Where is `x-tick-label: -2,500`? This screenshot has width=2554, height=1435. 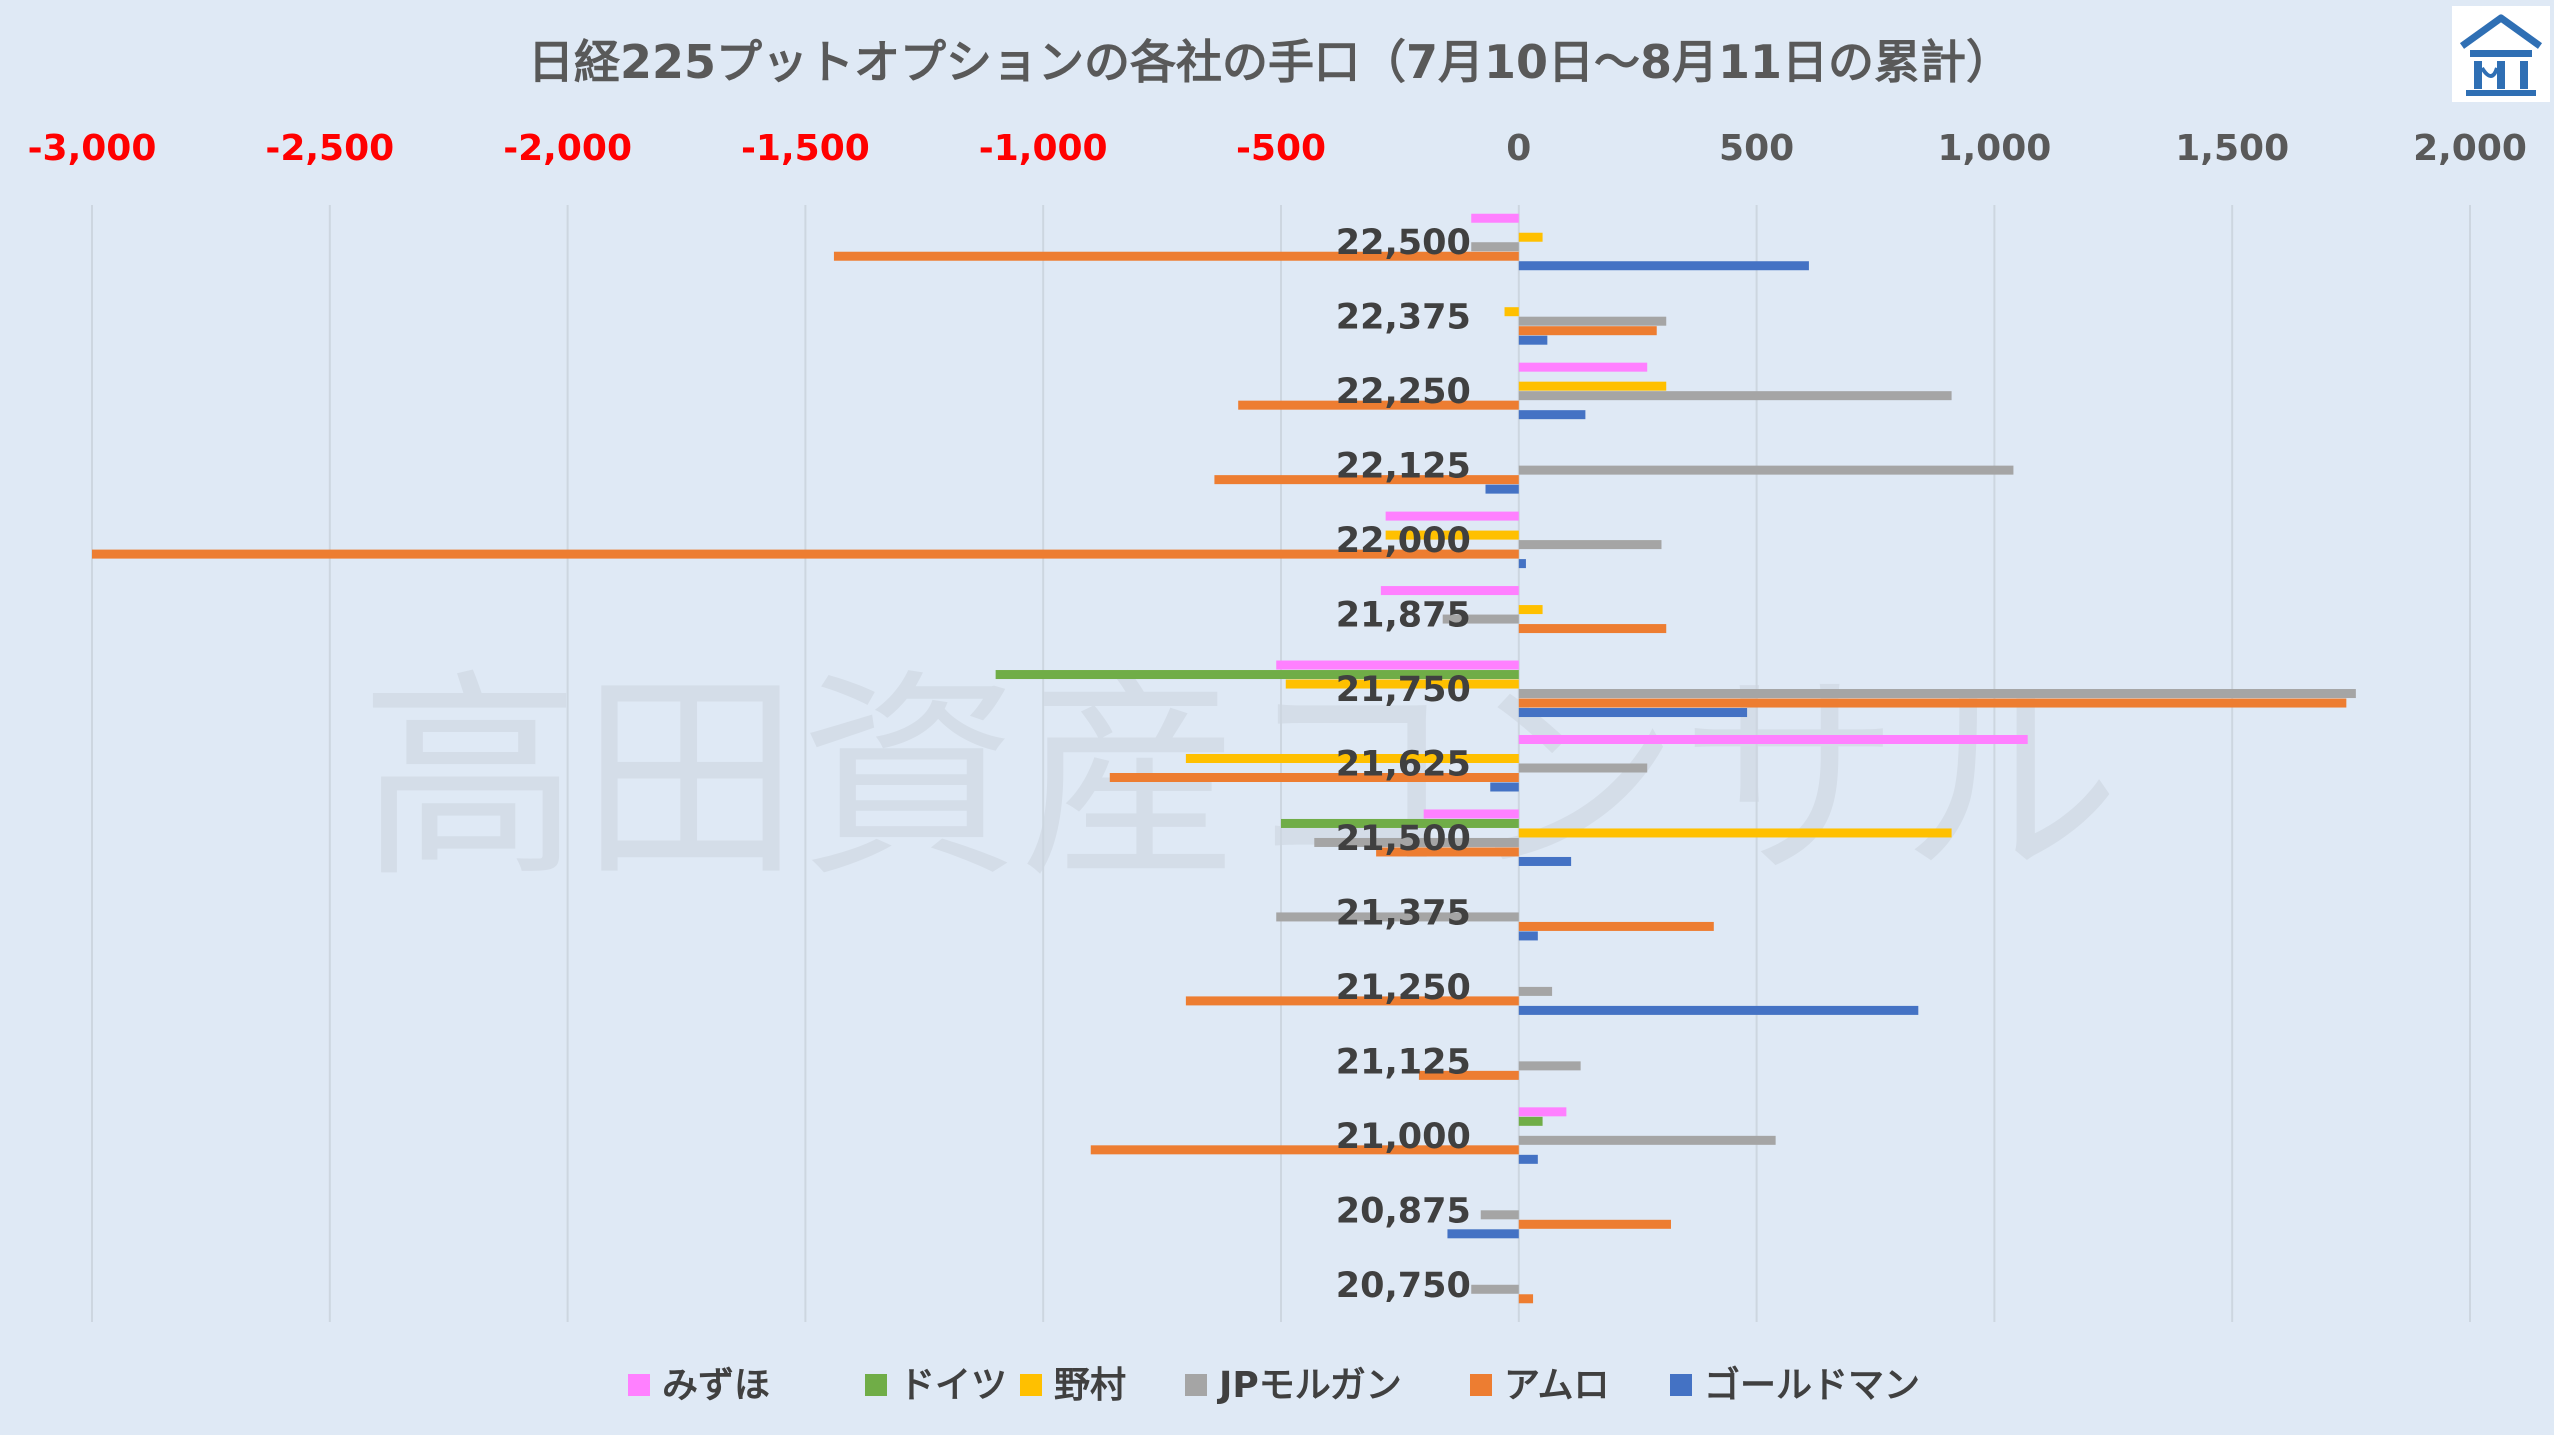
x-tick-label: -2,500 is located at coordinates (329, 148).